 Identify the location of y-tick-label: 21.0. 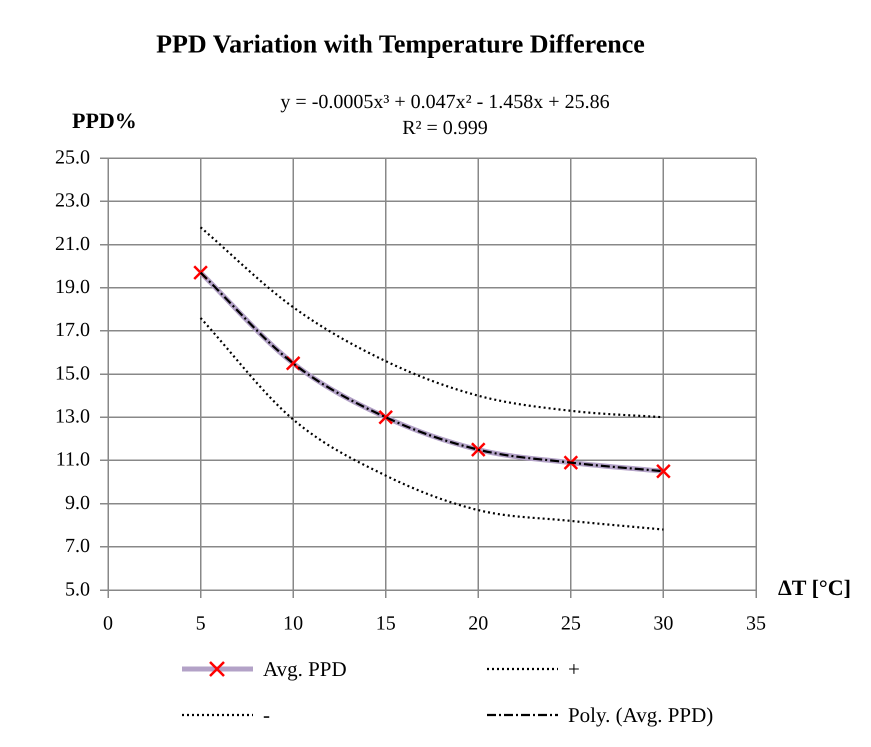
(72, 243).